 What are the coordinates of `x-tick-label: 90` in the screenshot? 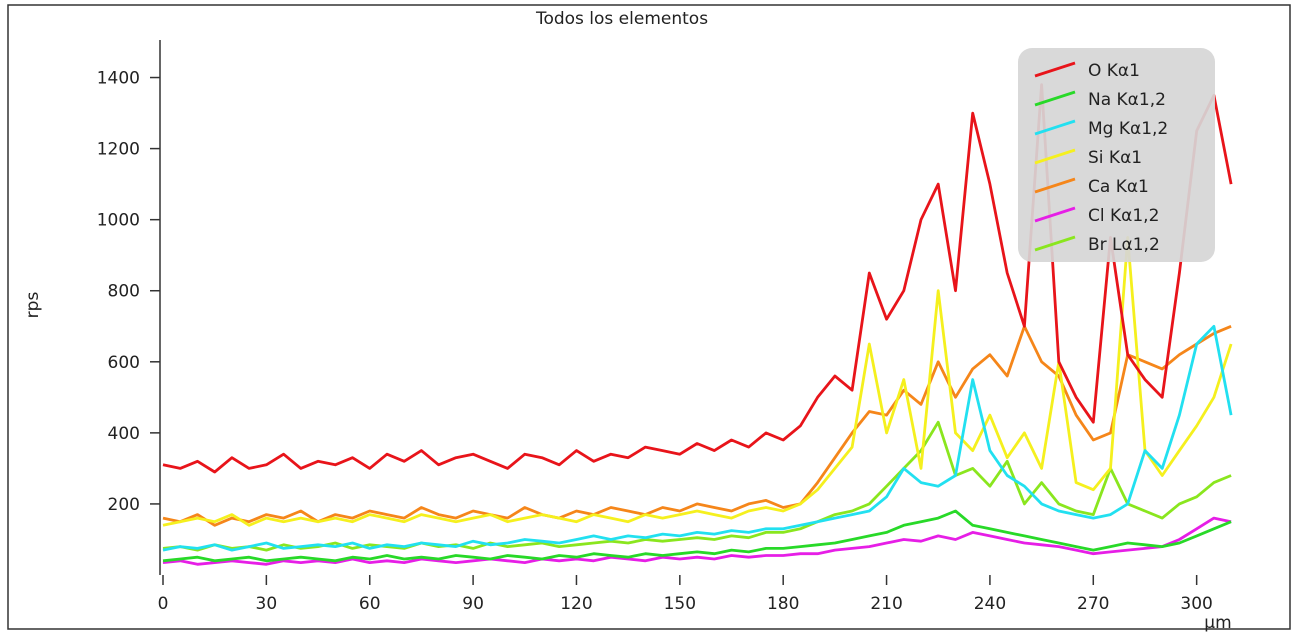 It's located at (473, 604).